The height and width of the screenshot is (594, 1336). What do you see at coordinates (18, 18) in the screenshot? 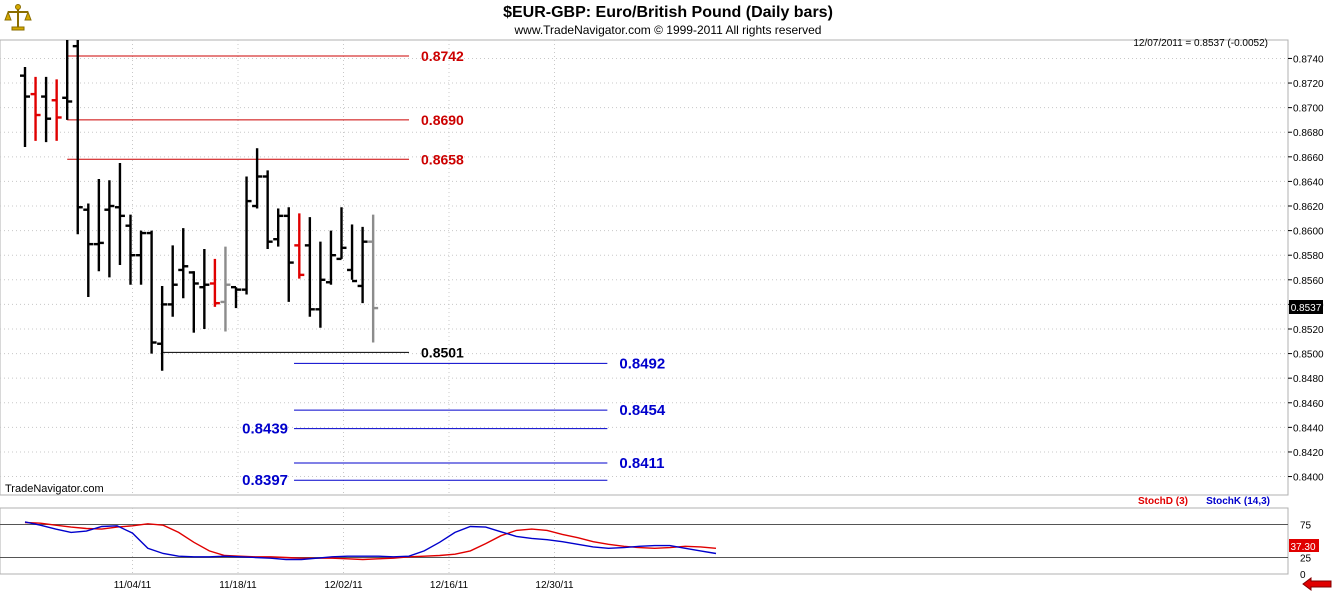
I see `scale-logo-icon` at bounding box center [18, 18].